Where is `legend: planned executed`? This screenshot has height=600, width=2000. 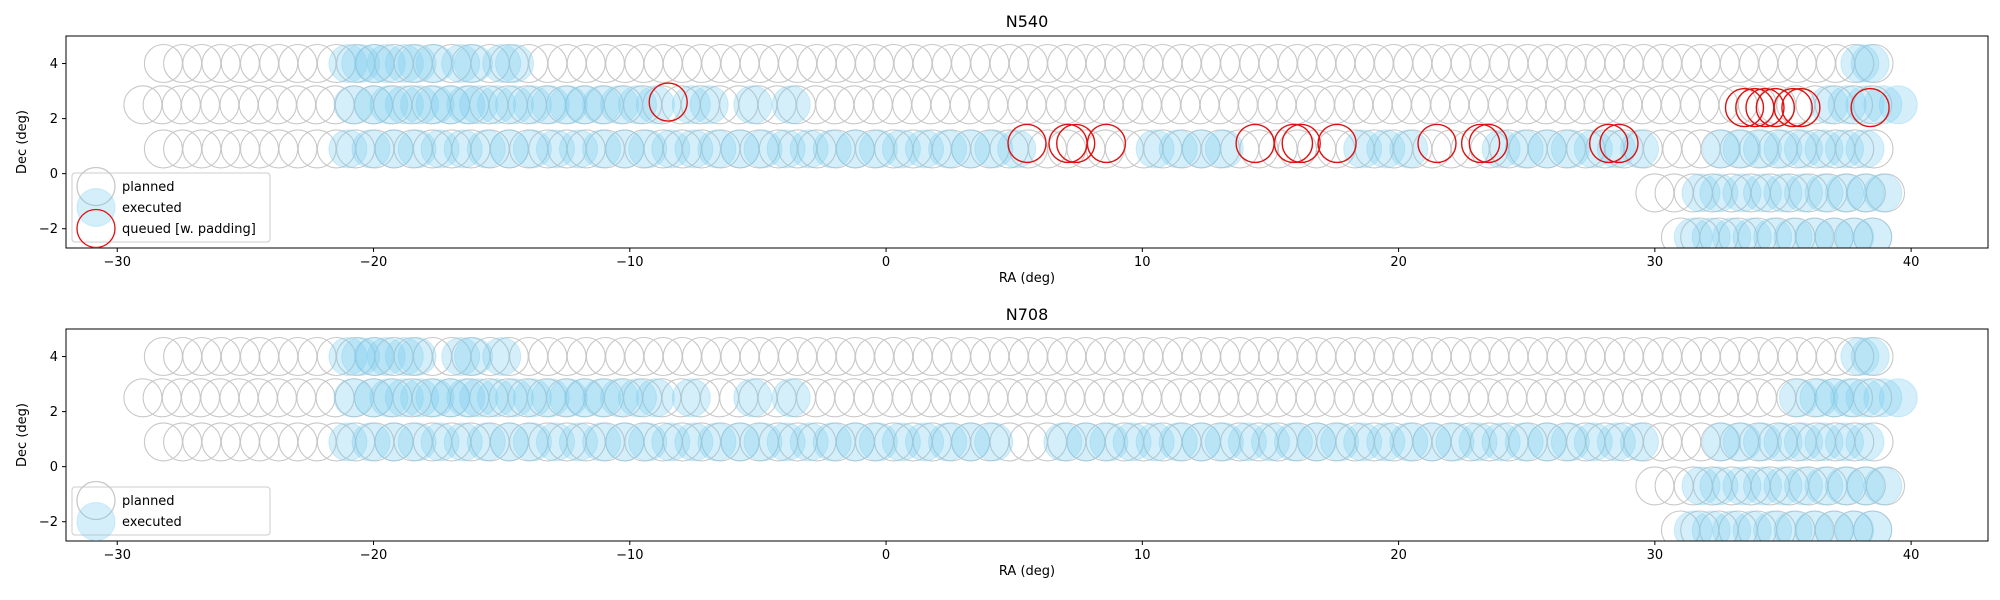
legend: planned executed is located at coordinates (171, 510).